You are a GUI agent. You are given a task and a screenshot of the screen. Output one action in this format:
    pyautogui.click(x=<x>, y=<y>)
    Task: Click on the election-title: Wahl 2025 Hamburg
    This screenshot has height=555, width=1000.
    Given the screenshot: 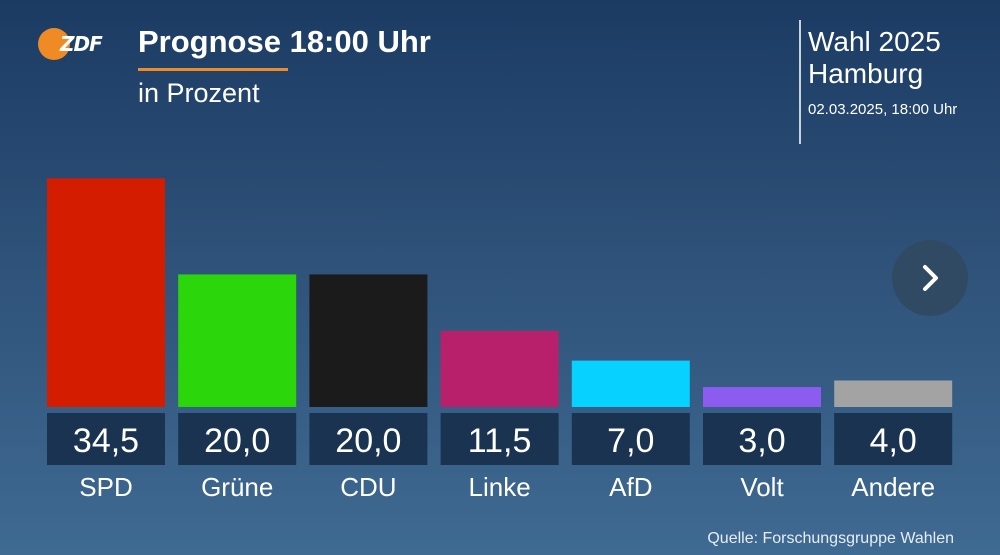 What is the action you would take?
    pyautogui.click(x=874, y=58)
    